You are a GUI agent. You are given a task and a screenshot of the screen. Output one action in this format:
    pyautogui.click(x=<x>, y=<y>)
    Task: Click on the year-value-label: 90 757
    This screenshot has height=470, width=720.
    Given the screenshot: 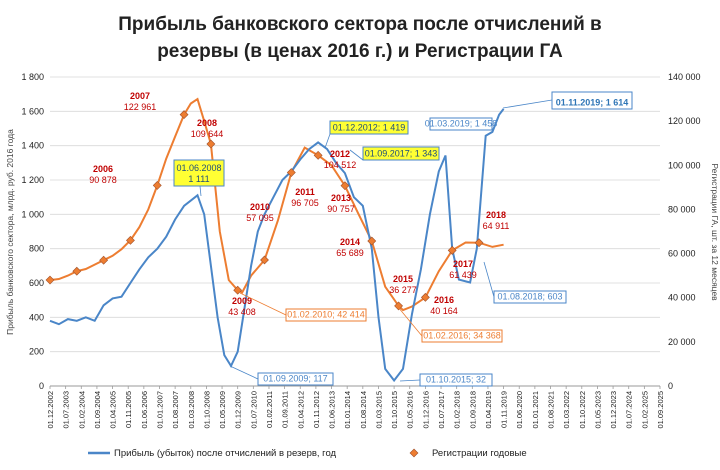 What is the action you would take?
    pyautogui.click(x=341, y=209)
    